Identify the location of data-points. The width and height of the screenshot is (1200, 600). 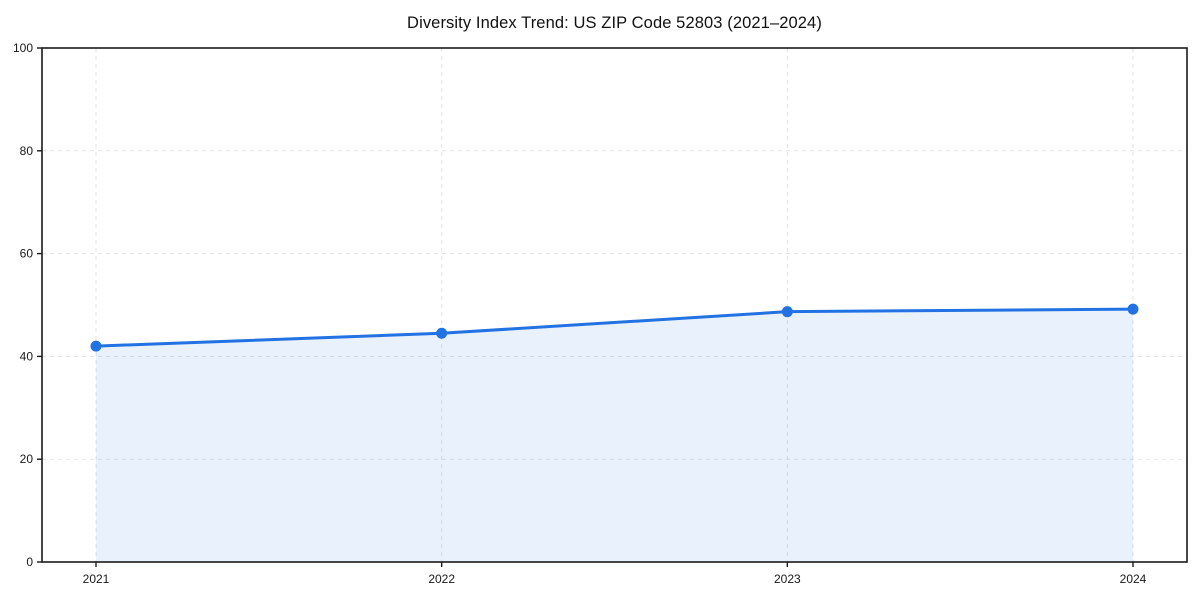
(614, 327).